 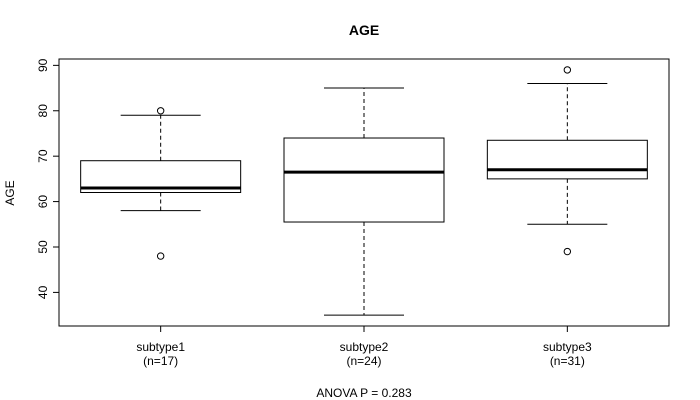 What do you see at coordinates (364, 30) in the screenshot?
I see `chart-title: AGE` at bounding box center [364, 30].